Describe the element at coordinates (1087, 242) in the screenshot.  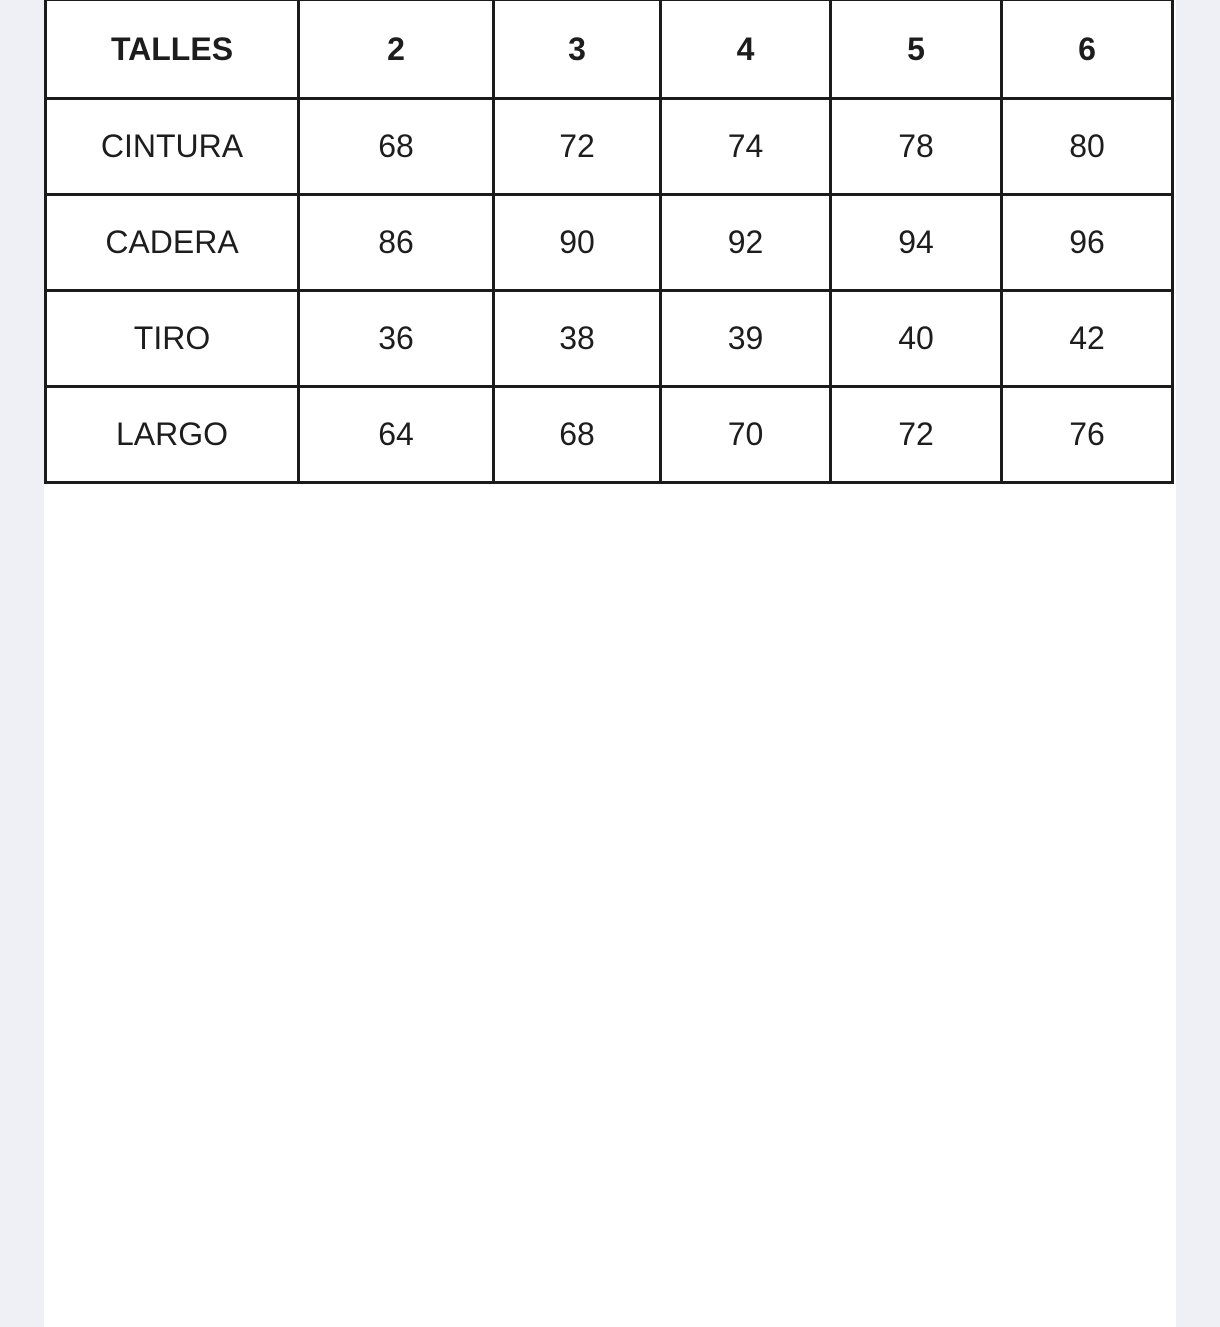
I see `value-cell: 96` at that location.